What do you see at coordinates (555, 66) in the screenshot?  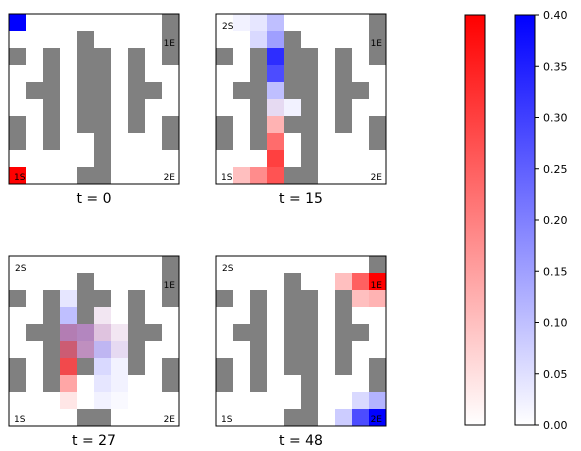 I see `colorbar-tick-label: 0.35` at bounding box center [555, 66].